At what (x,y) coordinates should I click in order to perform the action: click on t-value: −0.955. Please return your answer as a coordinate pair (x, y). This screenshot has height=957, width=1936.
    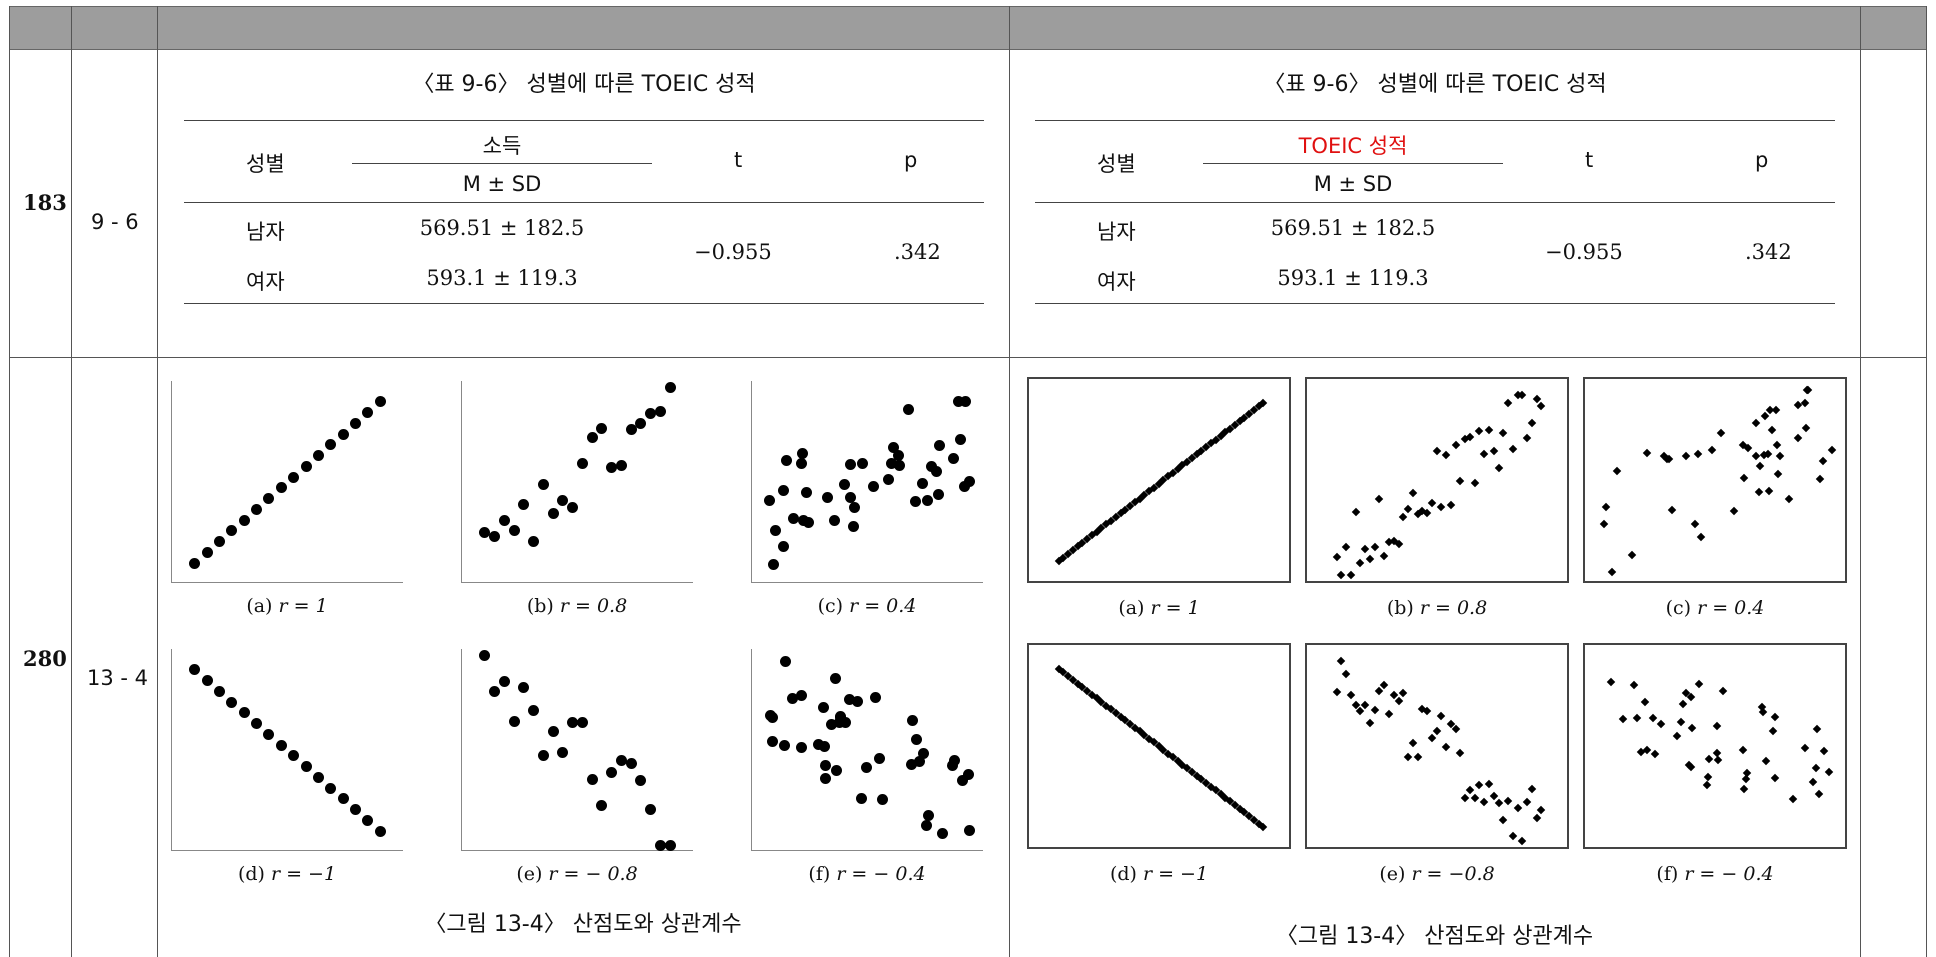
    Looking at the image, I should click on (733, 252).